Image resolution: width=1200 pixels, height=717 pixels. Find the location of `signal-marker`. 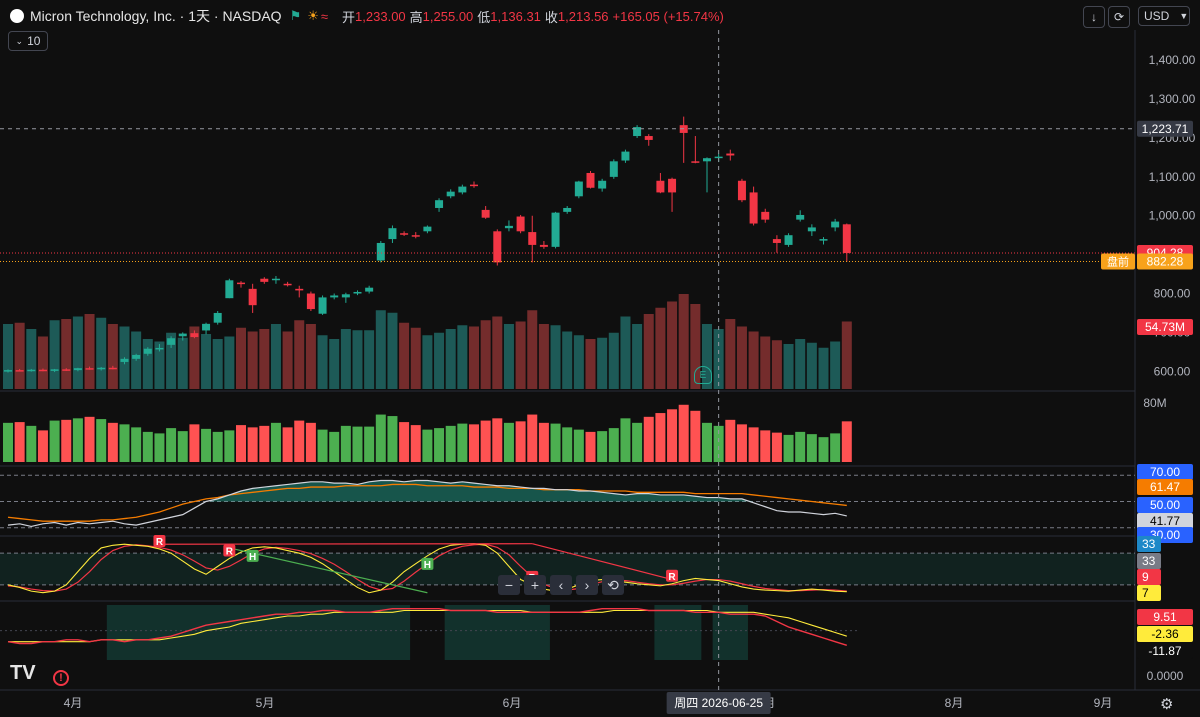

signal-marker is located at coordinates (159, 540).